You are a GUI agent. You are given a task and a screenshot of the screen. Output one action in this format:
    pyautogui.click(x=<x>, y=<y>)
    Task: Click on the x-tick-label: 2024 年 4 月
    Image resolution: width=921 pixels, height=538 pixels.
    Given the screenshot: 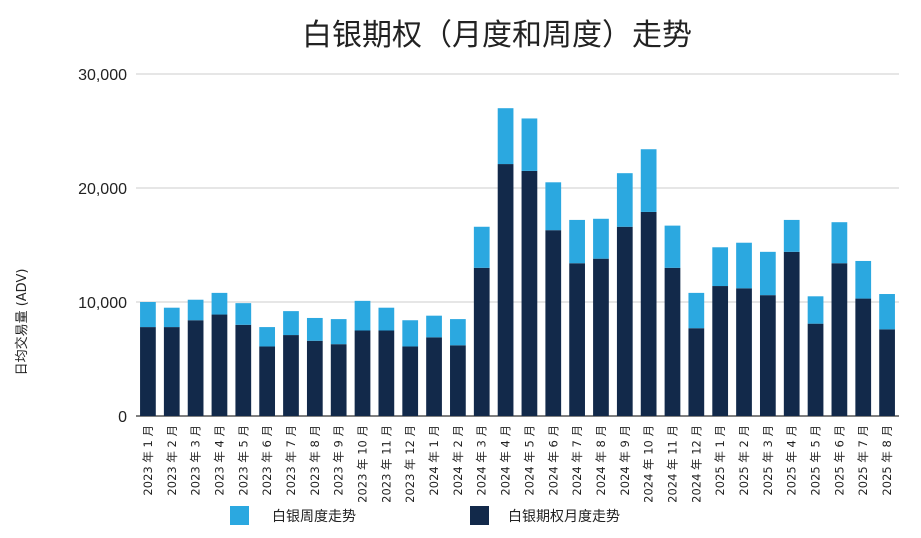 What is the action you would take?
    pyautogui.click(x=506, y=460)
    